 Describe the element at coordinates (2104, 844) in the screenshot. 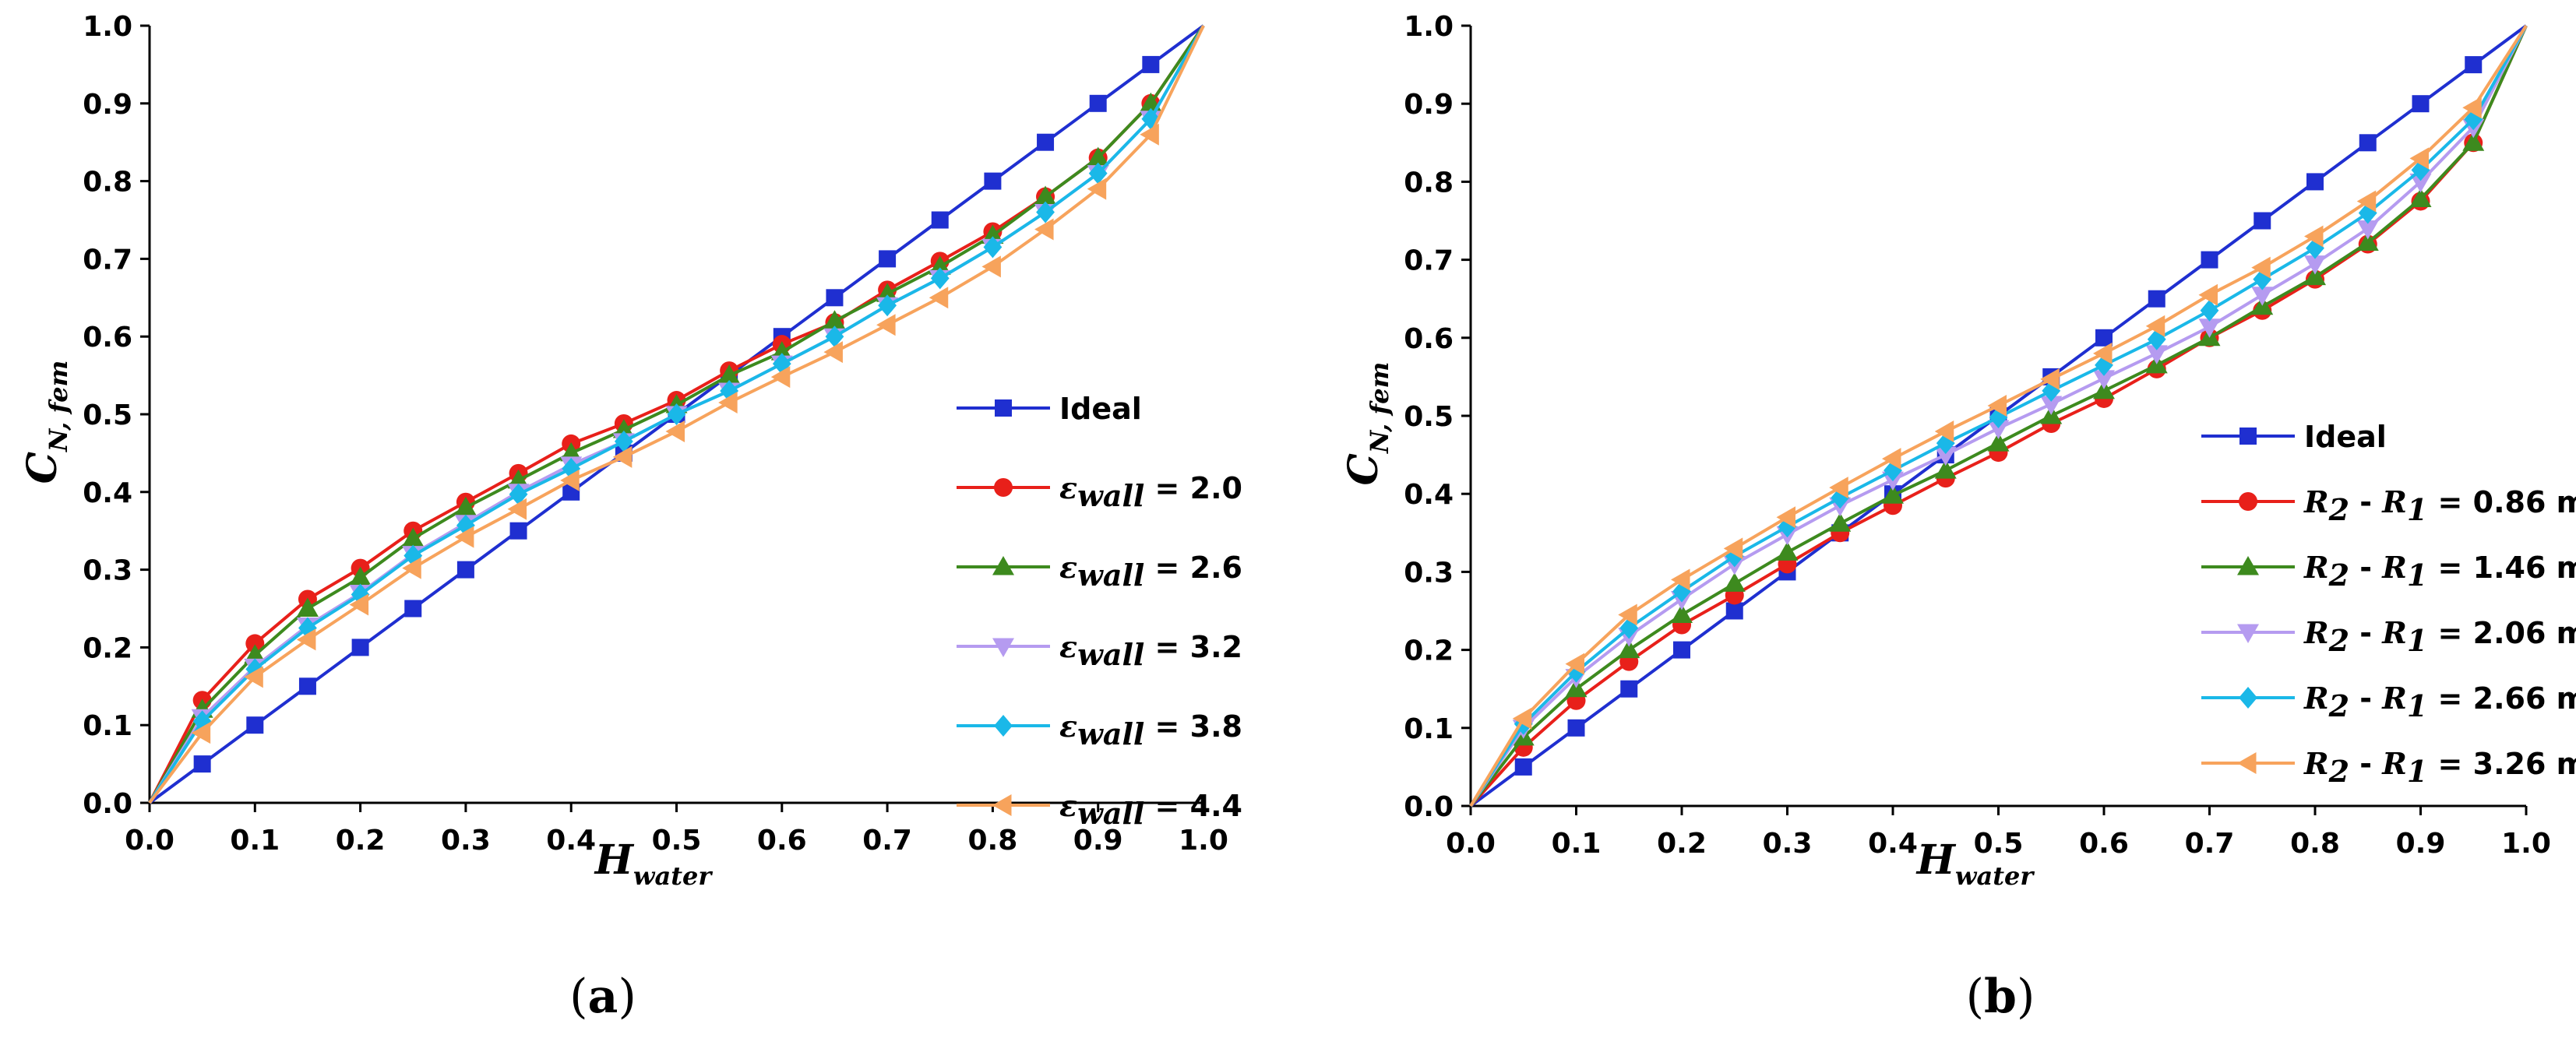

I see `x-tick-label: 0.6` at that location.